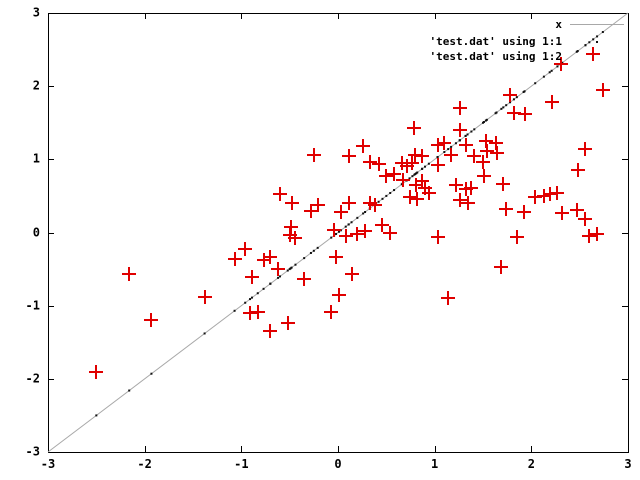  I want to click on legend-entry-using-1-2: 'test.dat' using 1:2, so click(527, 56).